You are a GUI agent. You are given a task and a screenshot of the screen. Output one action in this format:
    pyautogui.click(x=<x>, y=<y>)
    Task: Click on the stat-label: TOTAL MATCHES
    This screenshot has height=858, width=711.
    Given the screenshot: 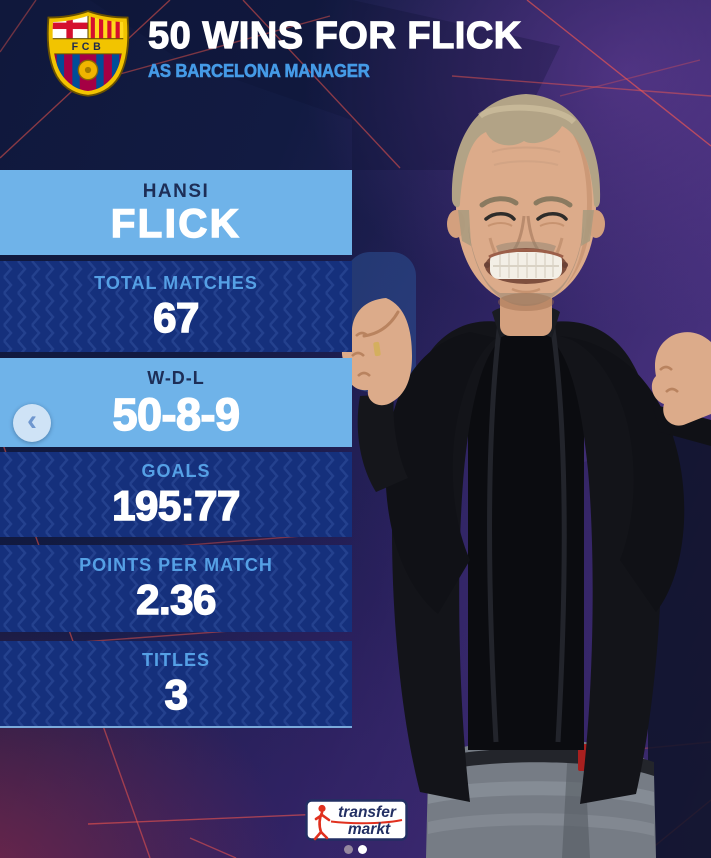 What is the action you would take?
    pyautogui.click(x=176, y=283)
    